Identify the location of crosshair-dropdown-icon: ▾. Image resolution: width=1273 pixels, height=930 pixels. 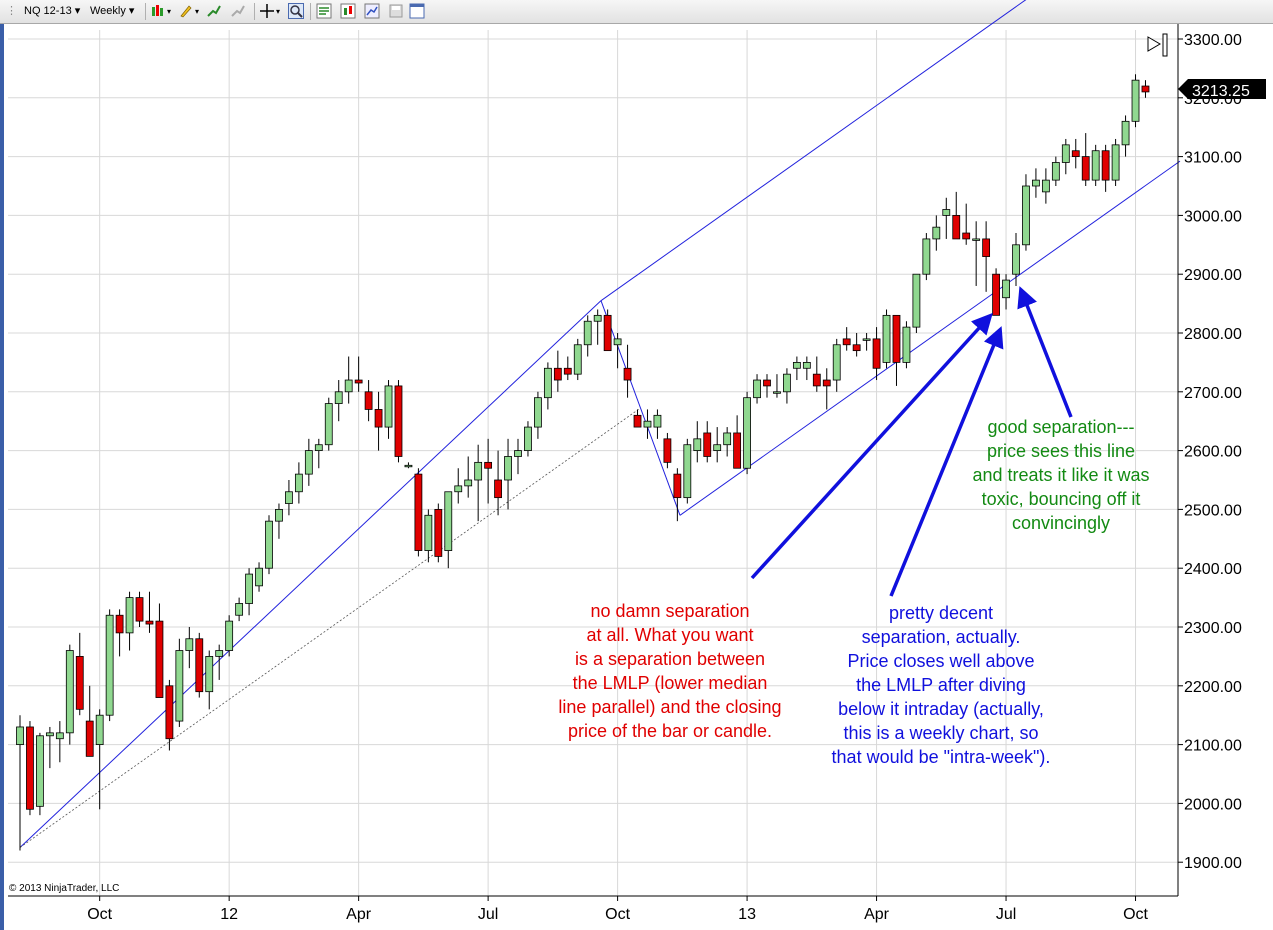
(278, 11).